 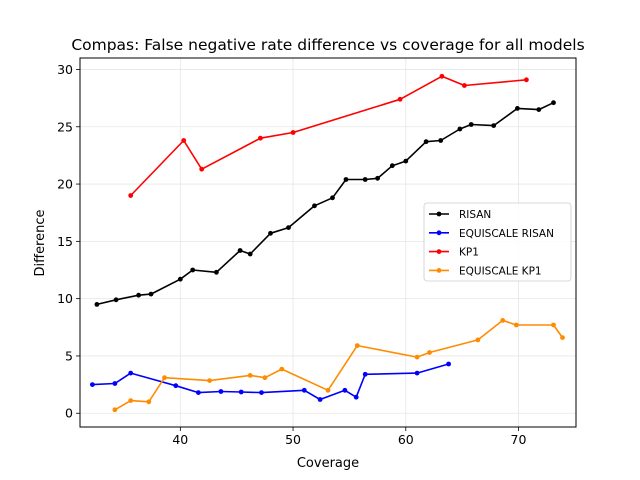 I want to click on legend-item: EQUISCALE KP1, so click(x=485, y=271).